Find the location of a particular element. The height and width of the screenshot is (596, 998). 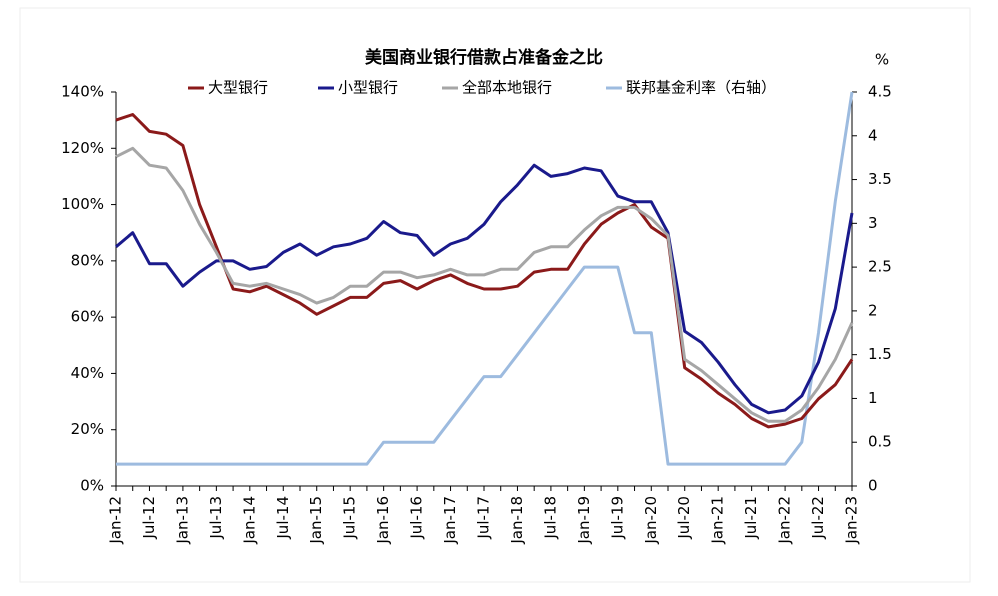

x-tick-label: Jul-22 is located at coordinates (818, 518).